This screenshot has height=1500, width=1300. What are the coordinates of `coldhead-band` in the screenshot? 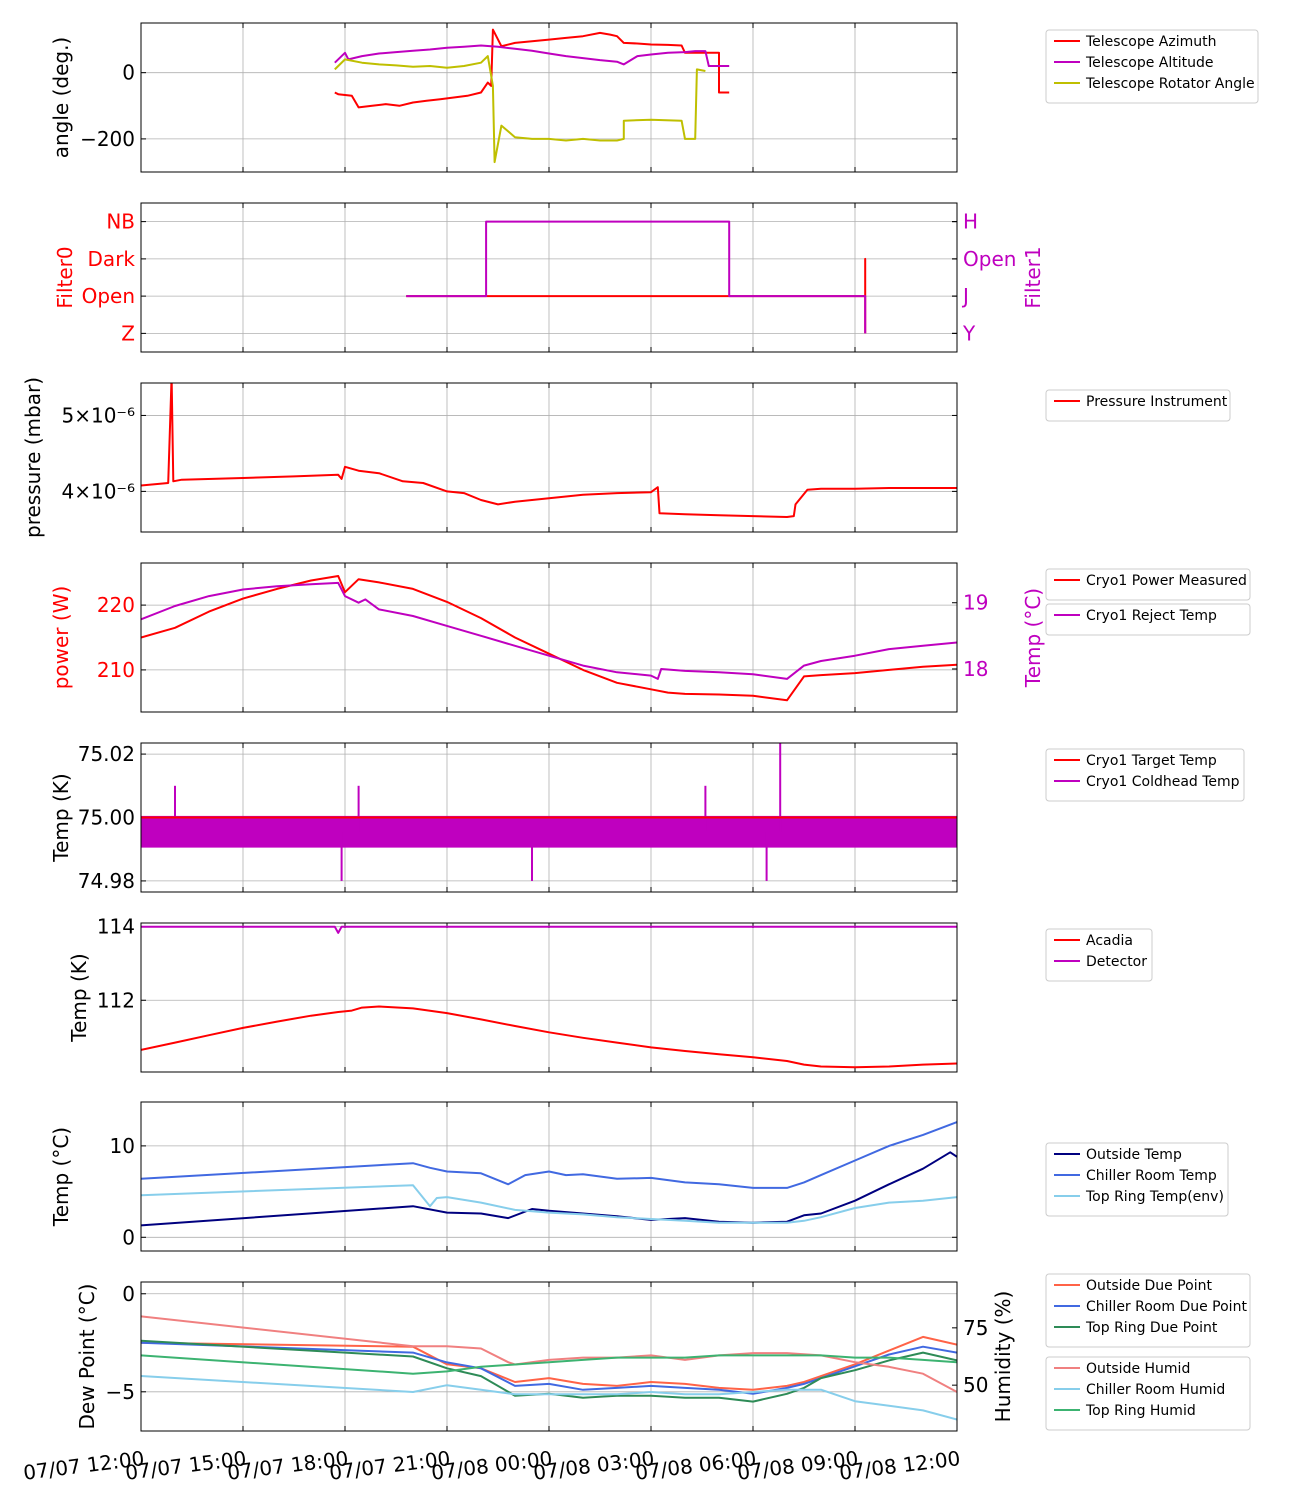 It's located at (549, 831).